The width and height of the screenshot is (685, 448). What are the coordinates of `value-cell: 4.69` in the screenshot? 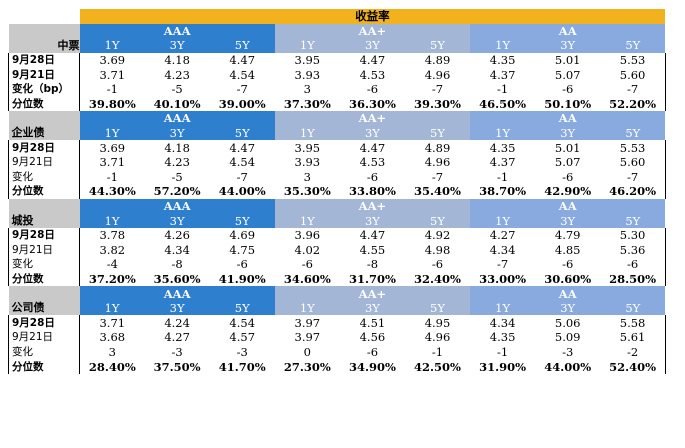 It's located at (242, 235).